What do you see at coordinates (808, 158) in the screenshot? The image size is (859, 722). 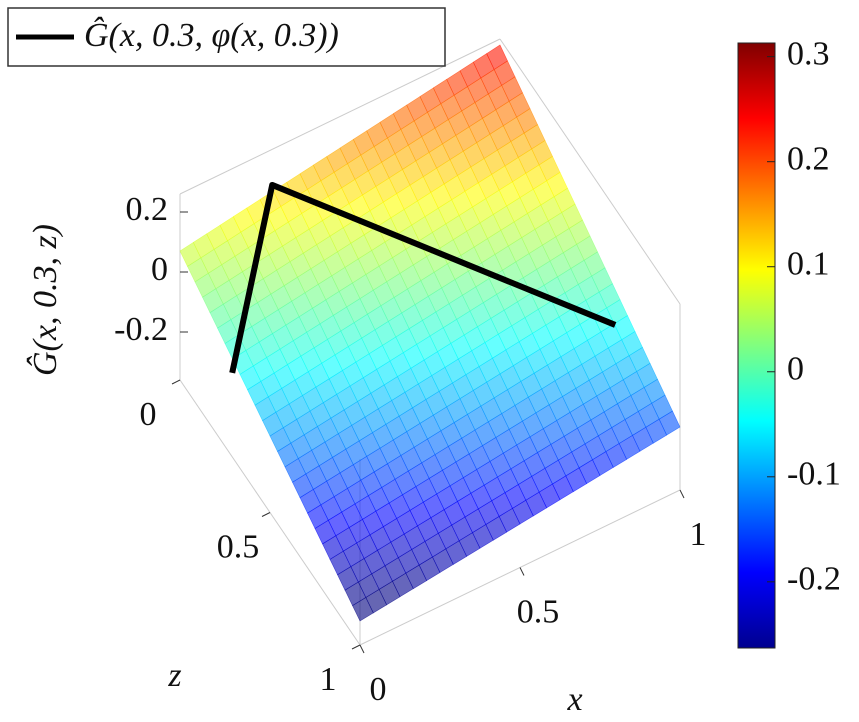 I see `colorbar-tick-label: 0.2` at bounding box center [808, 158].